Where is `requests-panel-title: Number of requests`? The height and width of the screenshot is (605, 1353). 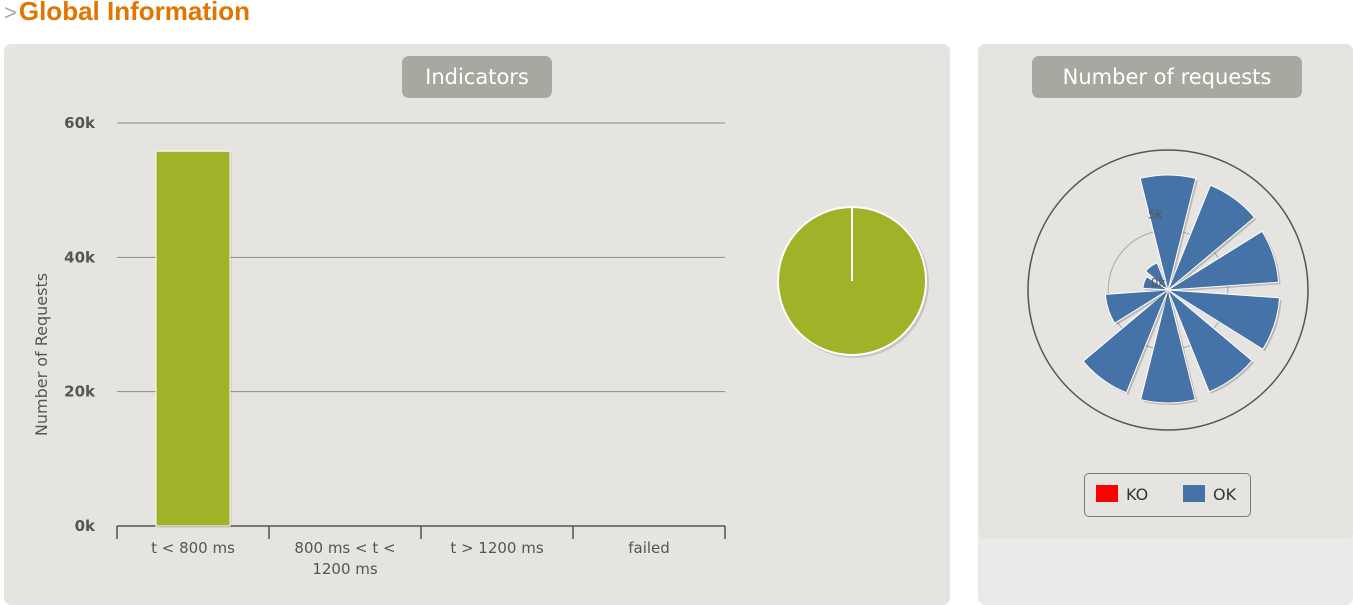
requests-panel-title: Number of requests is located at coordinates (1167, 77).